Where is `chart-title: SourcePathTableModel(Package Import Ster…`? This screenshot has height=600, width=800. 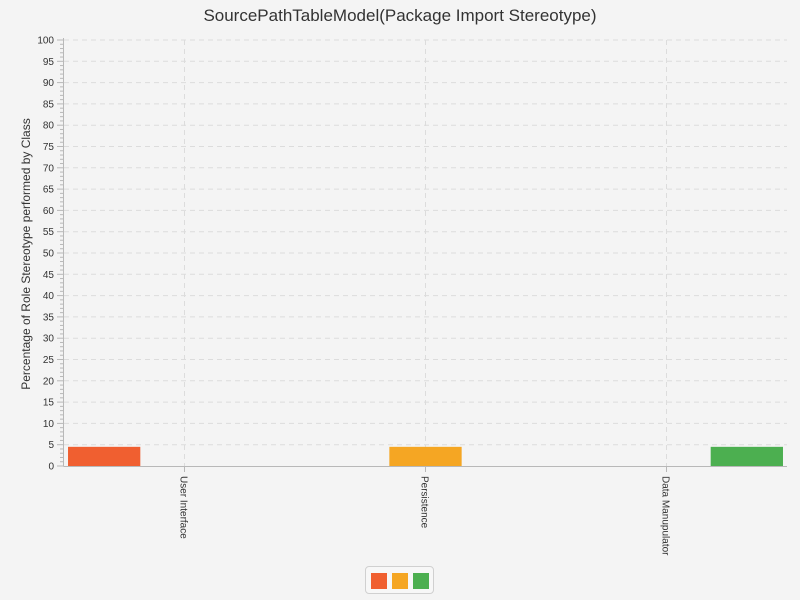 chart-title: SourcePathTableModel(Package Import Ster… is located at coordinates (400, 15).